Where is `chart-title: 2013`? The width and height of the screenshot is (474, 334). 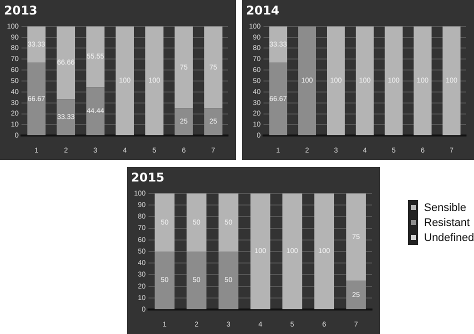
chart-title: 2013 is located at coordinates (21, 10).